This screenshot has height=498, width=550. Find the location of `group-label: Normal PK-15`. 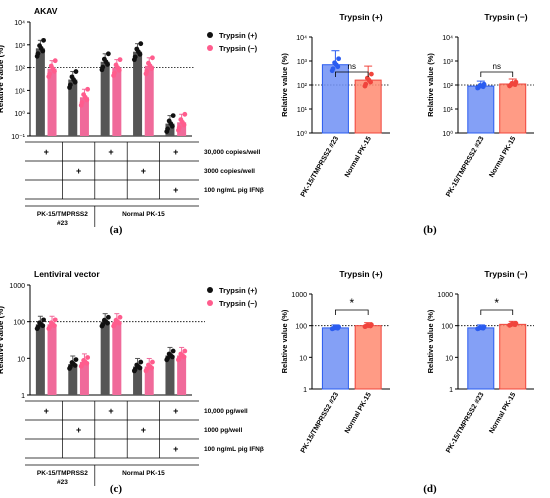

group-label: Normal PK-15 is located at coordinates (143, 214).